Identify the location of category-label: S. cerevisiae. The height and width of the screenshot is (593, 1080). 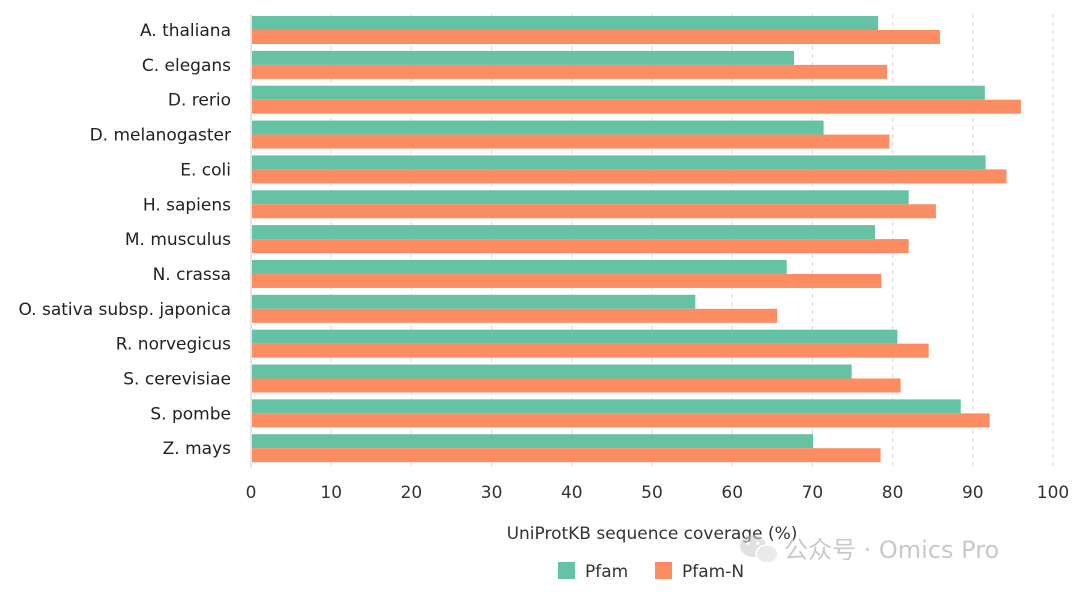
(177, 380).